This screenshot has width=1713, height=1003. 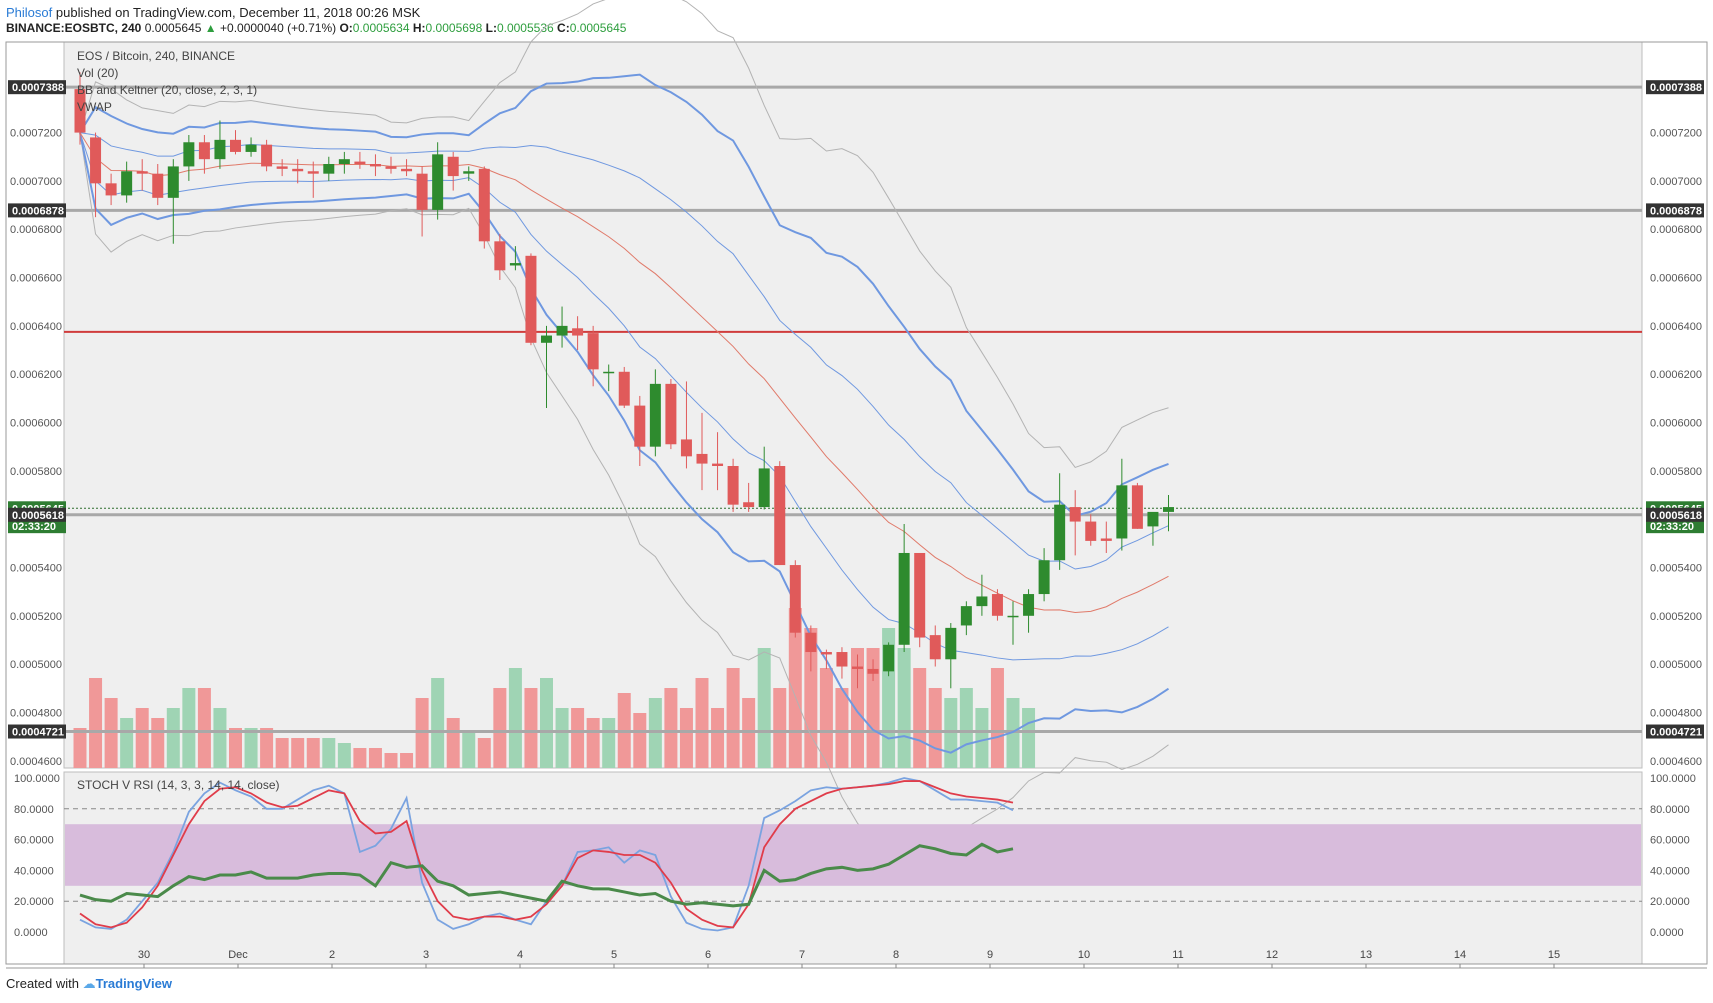 I want to click on symbol-label: BINANCE:EOSBTC, 240, so click(x=74, y=28).